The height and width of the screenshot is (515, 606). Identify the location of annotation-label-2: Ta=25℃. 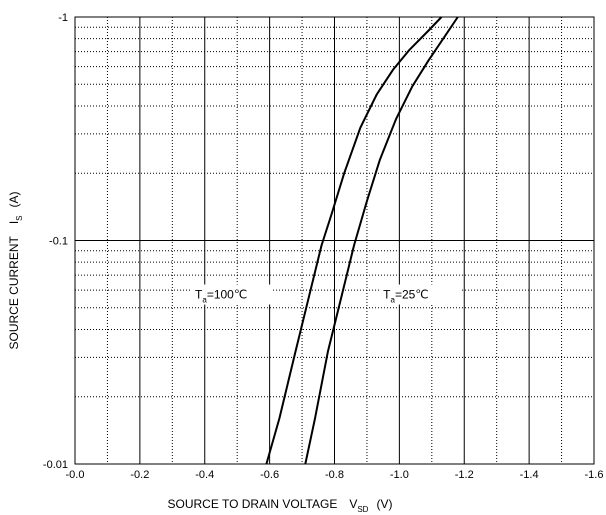
(406, 296).